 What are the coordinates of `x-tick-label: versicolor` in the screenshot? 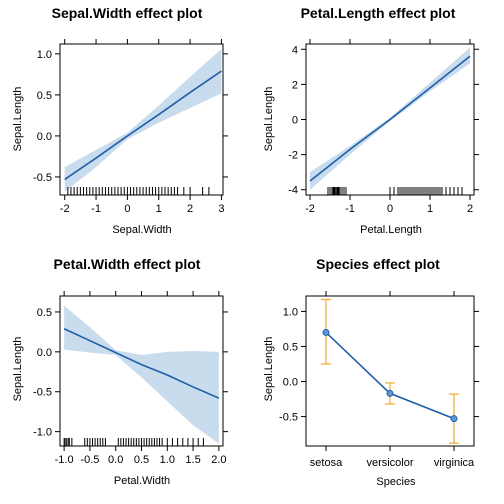 It's located at (389, 463).